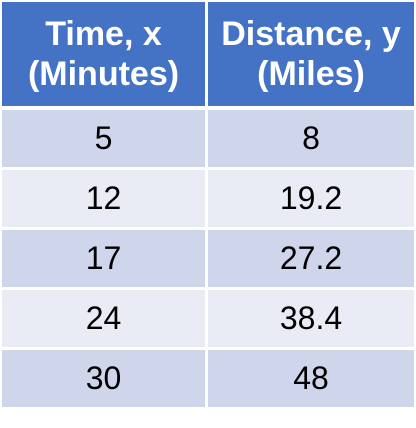 This screenshot has height=428, width=416. I want to click on table-row: 17 27.2, so click(208, 260).